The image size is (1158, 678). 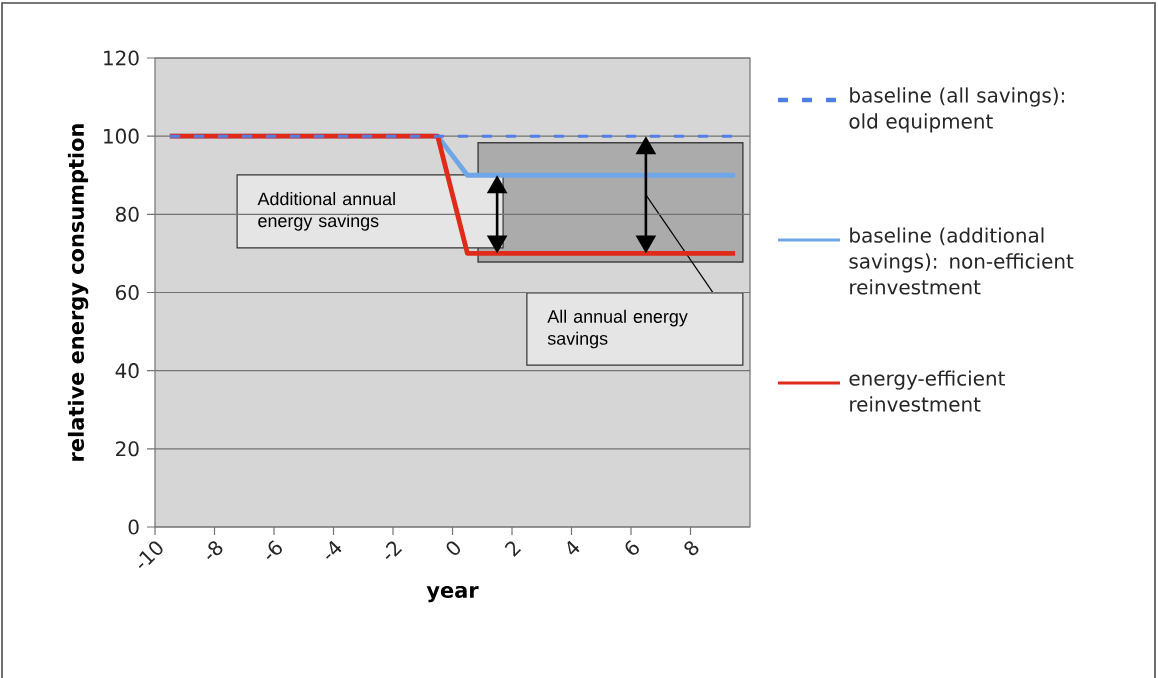 I want to click on y-tick-label: 80, so click(x=127, y=214).